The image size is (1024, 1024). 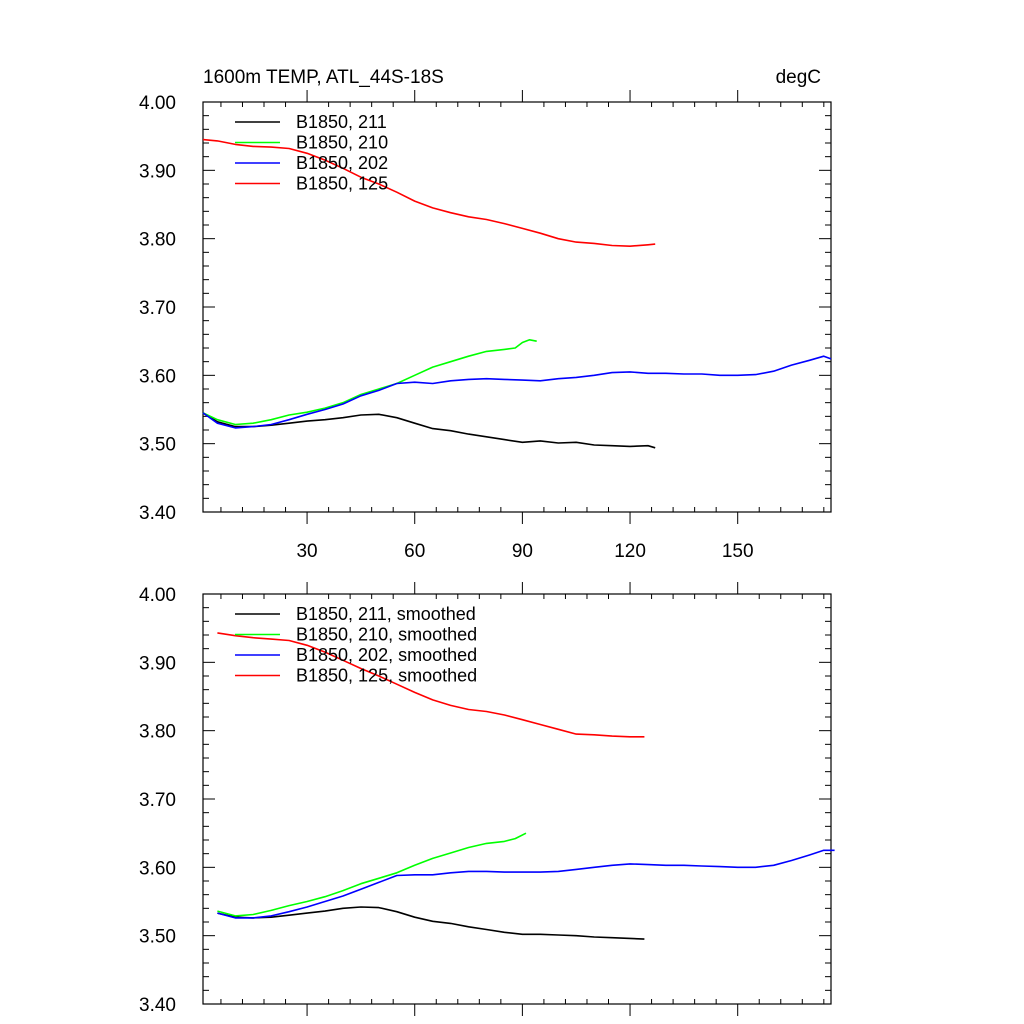 I want to click on legend-label: B1850, 211, so click(x=341, y=122).